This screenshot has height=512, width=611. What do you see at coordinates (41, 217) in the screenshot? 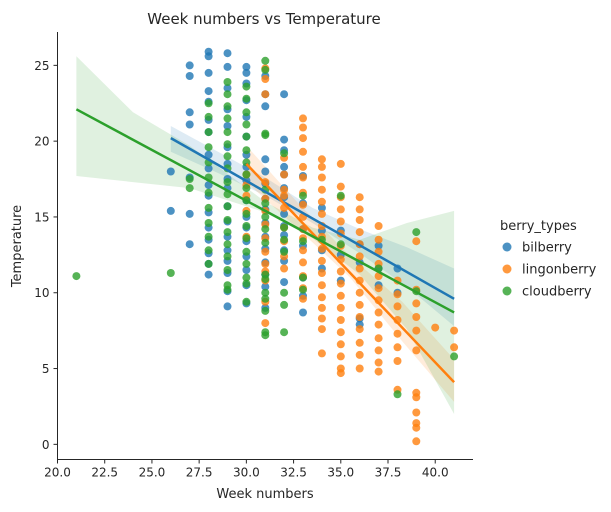
I see `y-tick-label: 15` at bounding box center [41, 217].